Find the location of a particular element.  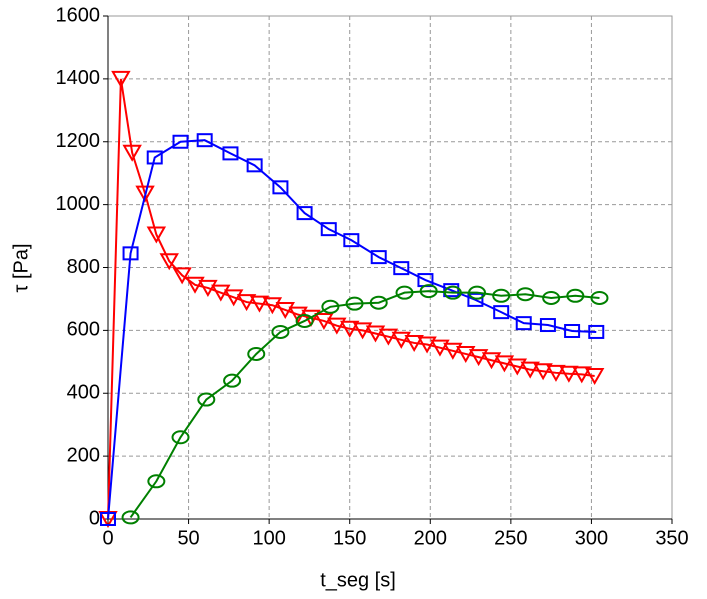

y-tick-label: 1600 is located at coordinates (78, 15).